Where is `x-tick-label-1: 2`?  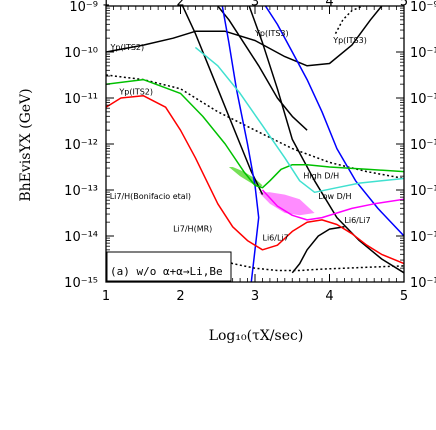
x-tick-label-1: 2 is located at coordinates (180, 296).